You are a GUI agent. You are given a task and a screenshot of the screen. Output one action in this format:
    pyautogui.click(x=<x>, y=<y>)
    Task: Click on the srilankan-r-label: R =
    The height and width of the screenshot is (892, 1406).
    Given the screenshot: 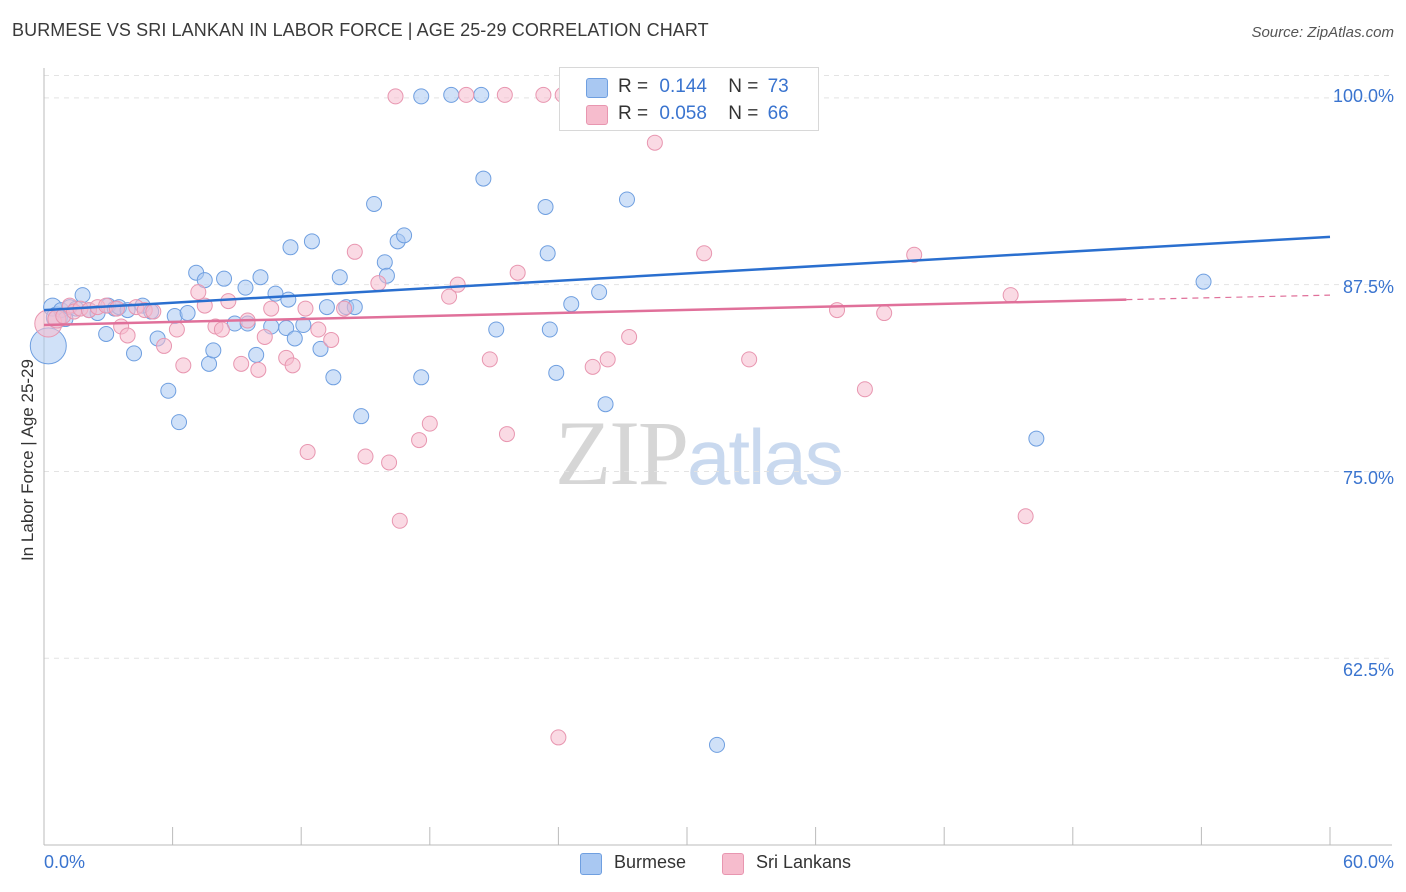 What is the action you would take?
    pyautogui.click(x=633, y=113)
    